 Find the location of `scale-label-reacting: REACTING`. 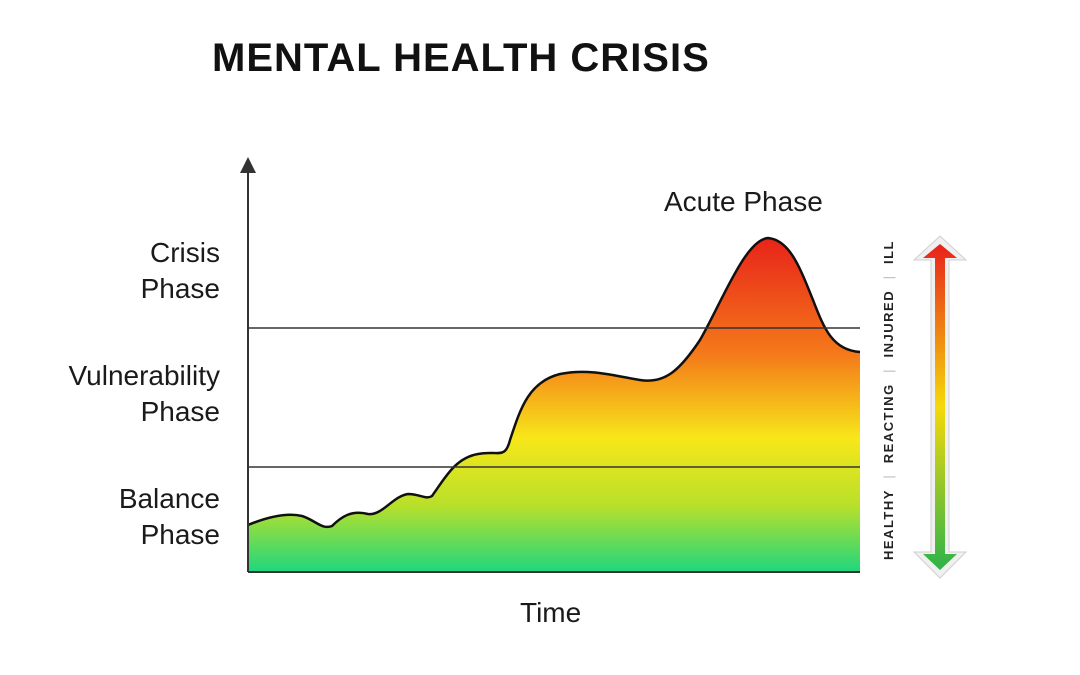

scale-label-reacting: REACTING is located at coordinates (888, 423).